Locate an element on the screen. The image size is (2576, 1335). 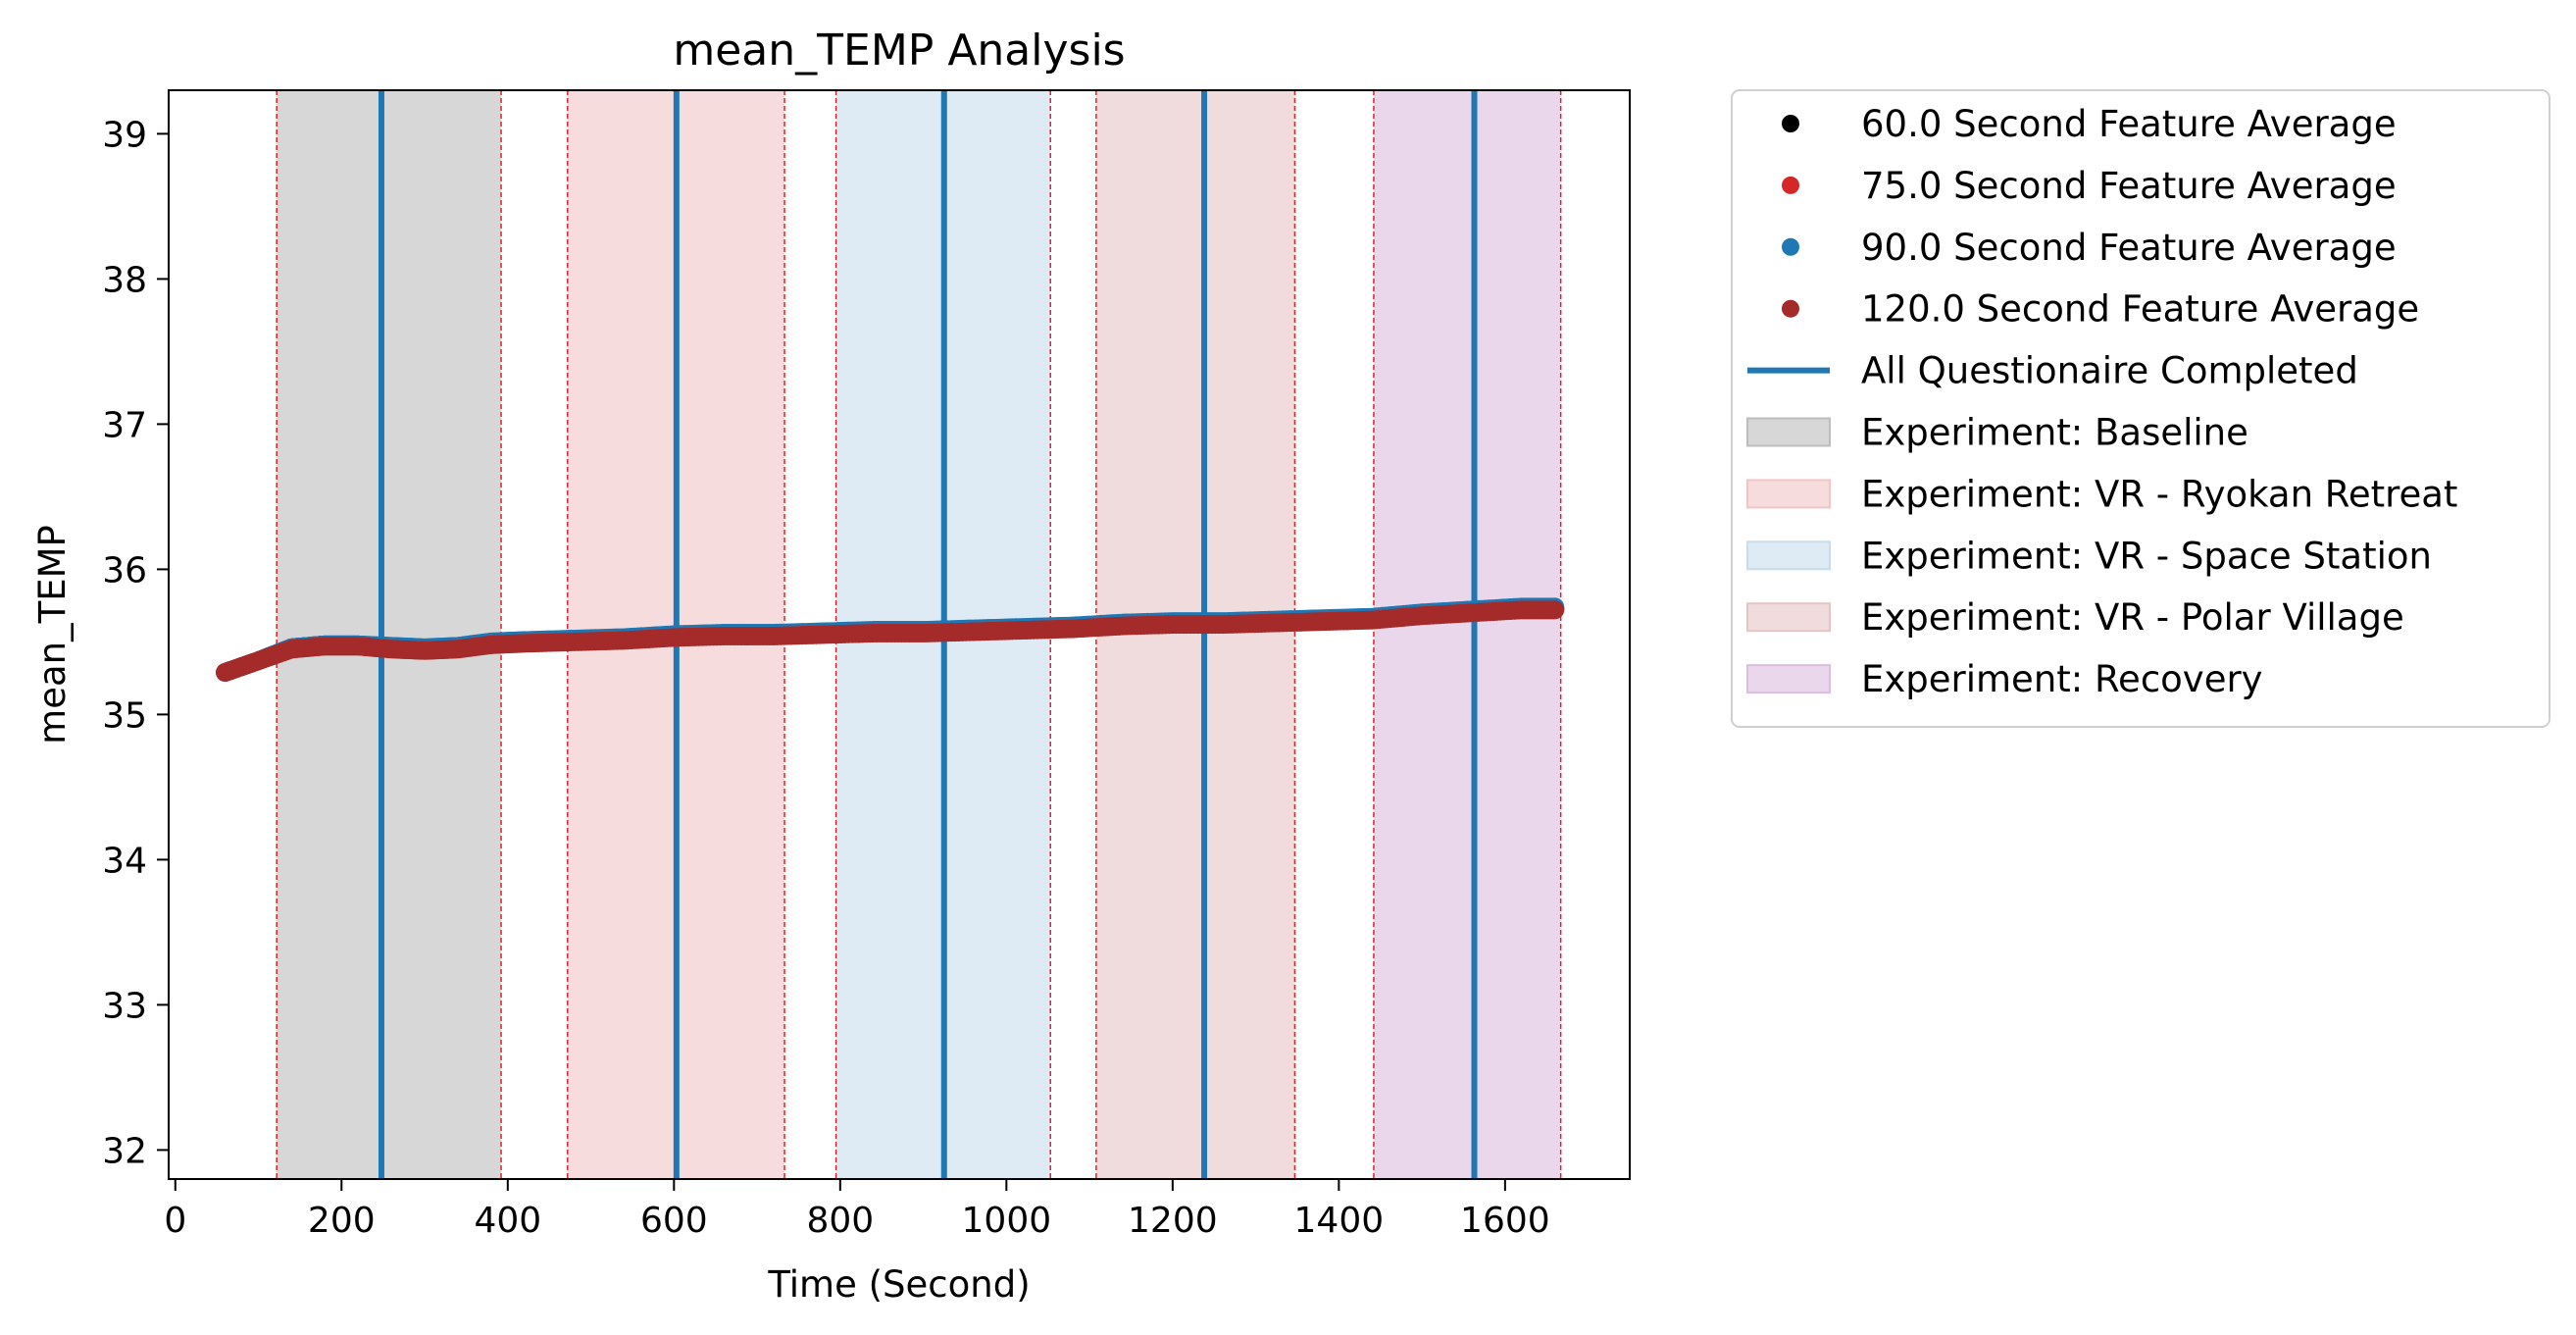
x-tick-label-0: 0 is located at coordinates (175, 1221).